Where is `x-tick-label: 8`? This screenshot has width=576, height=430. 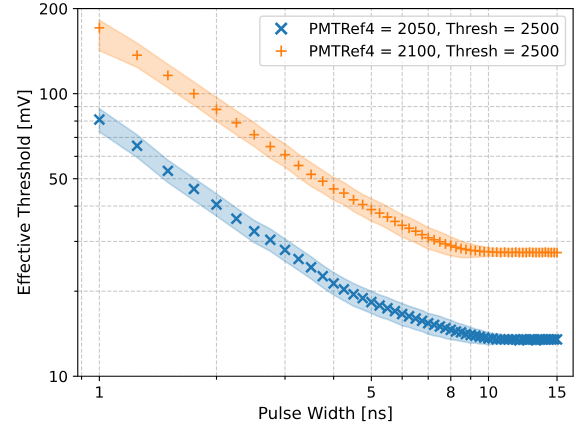 x-tick-label: 8 is located at coordinates (450, 392).